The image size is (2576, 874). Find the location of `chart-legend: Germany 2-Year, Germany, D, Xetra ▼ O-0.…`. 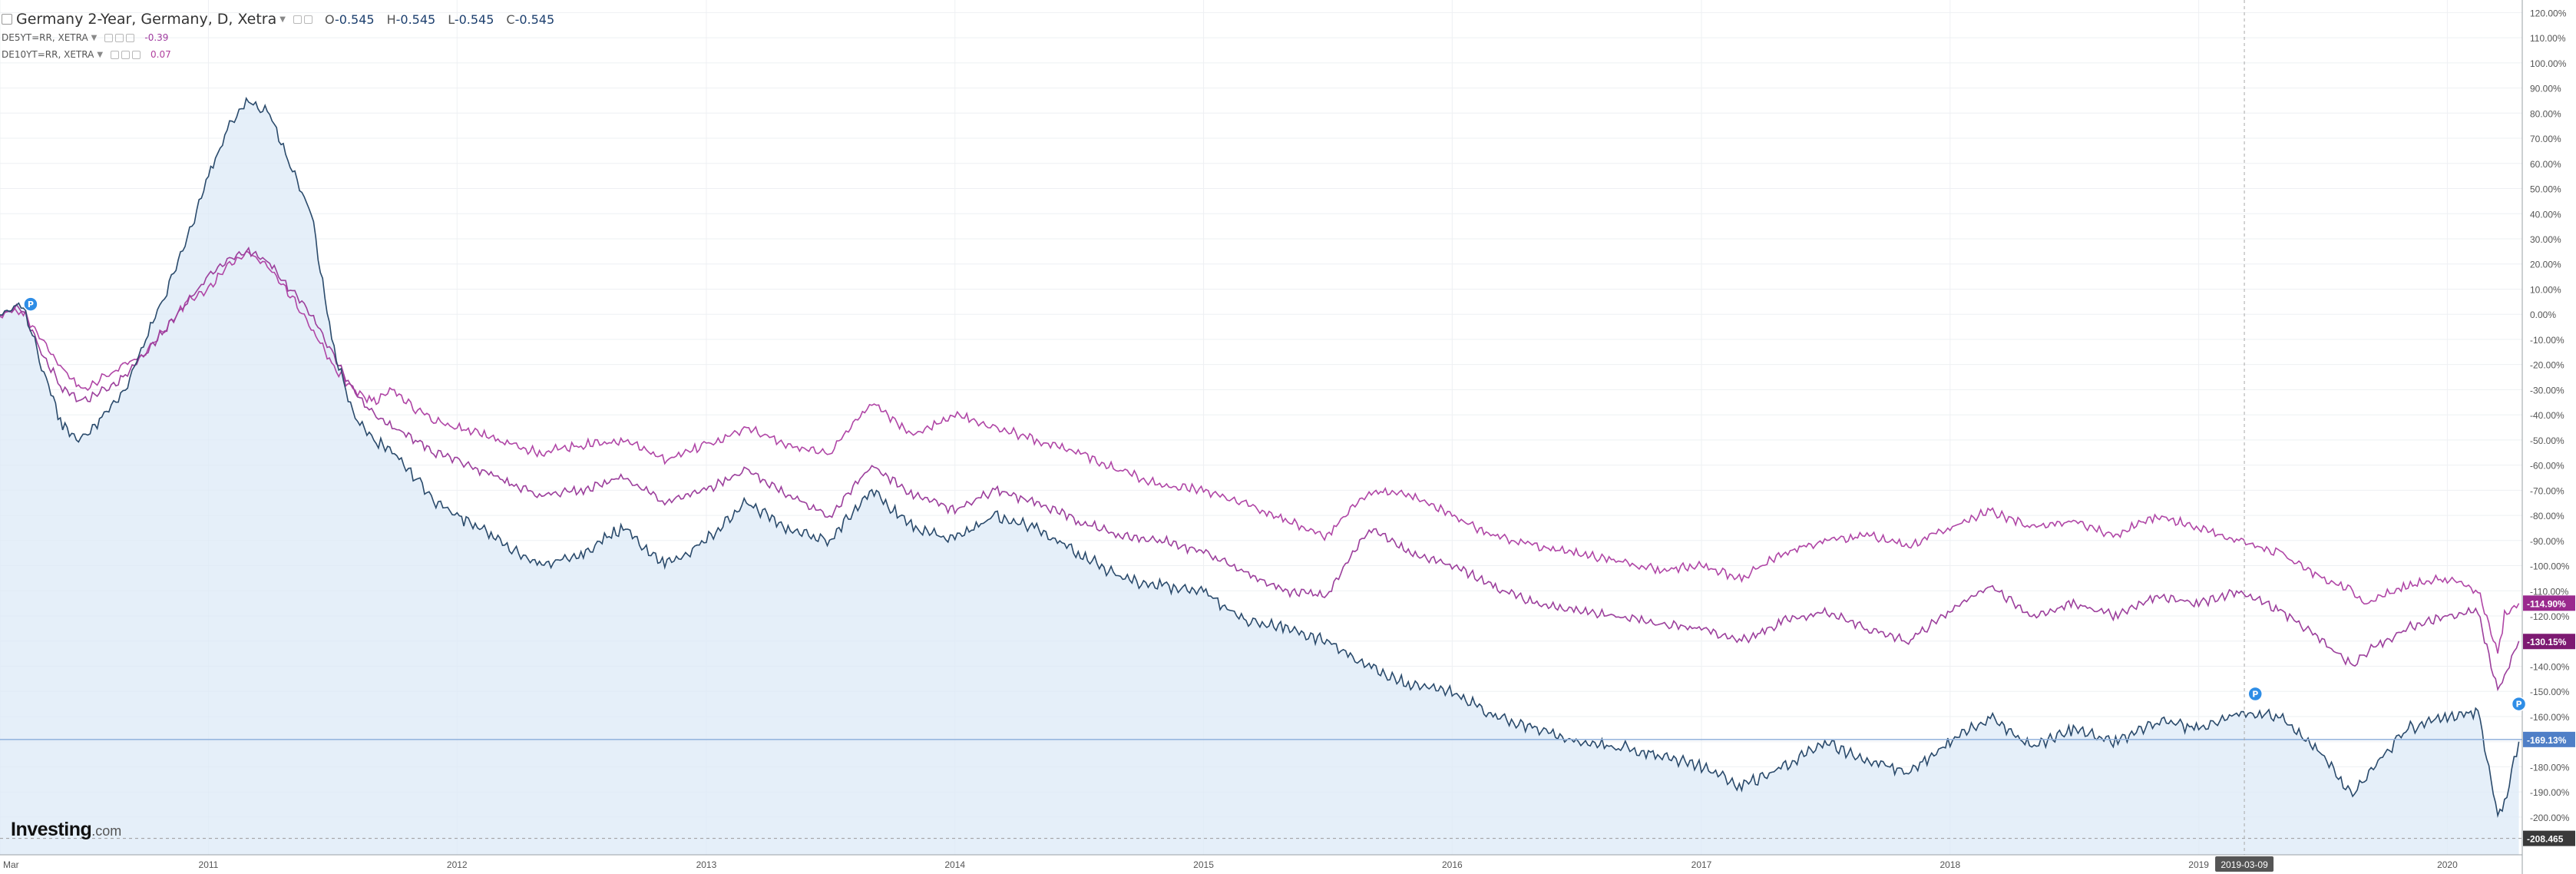

chart-legend: Germany 2-Year, Germany, D, Xetra ▼ O-0.… is located at coordinates (284, 36).